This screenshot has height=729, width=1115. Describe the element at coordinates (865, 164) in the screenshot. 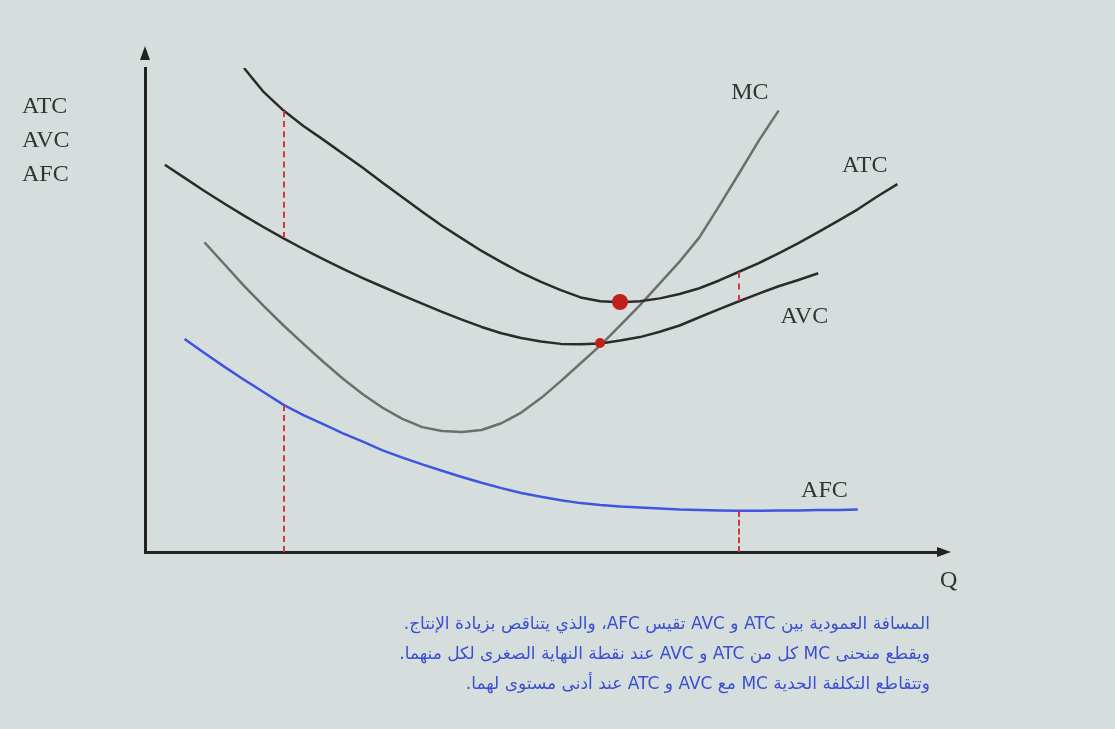

I see `series-label: ATC` at that location.